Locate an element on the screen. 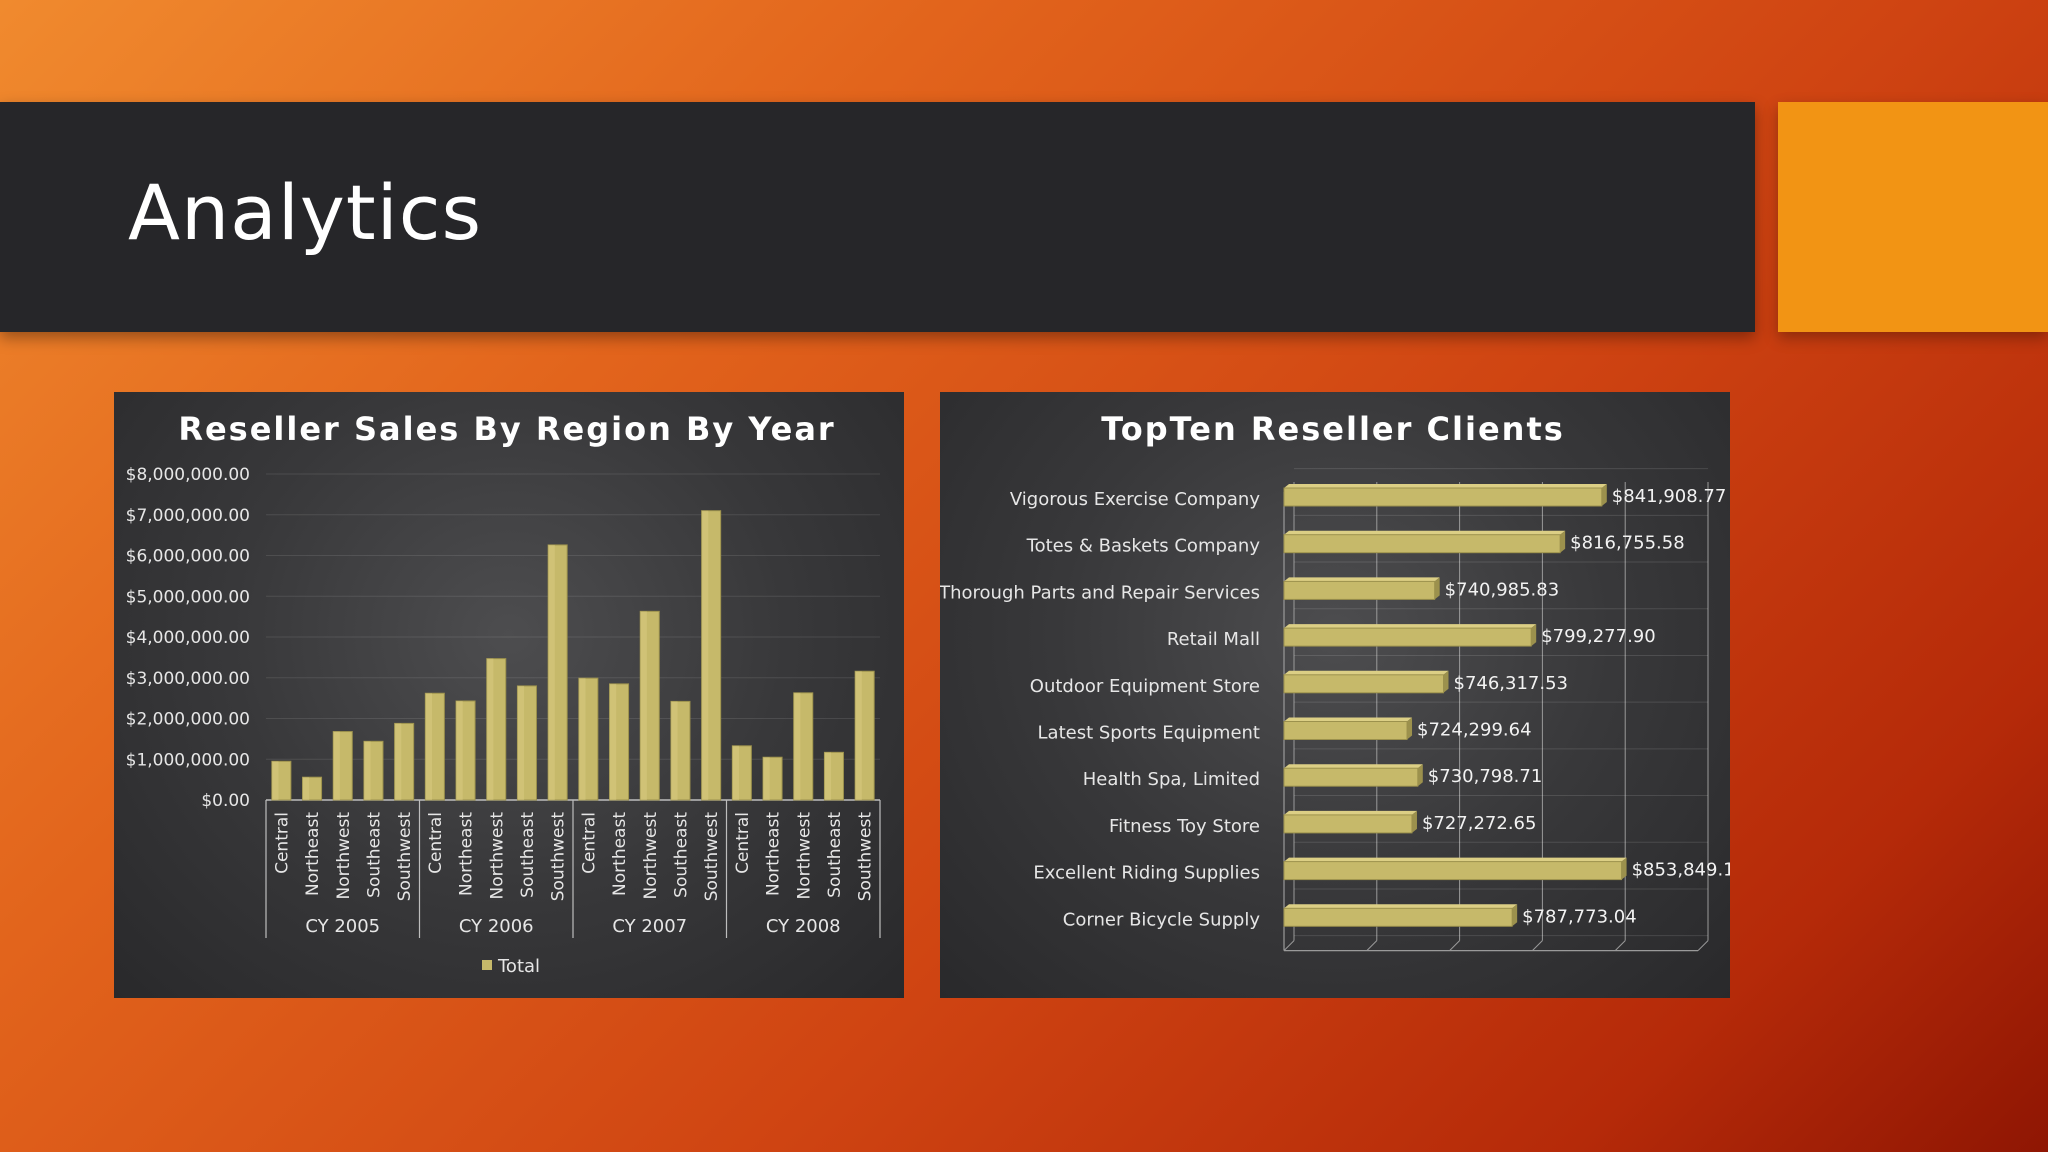  slide-title: Analytics is located at coordinates (305, 212).